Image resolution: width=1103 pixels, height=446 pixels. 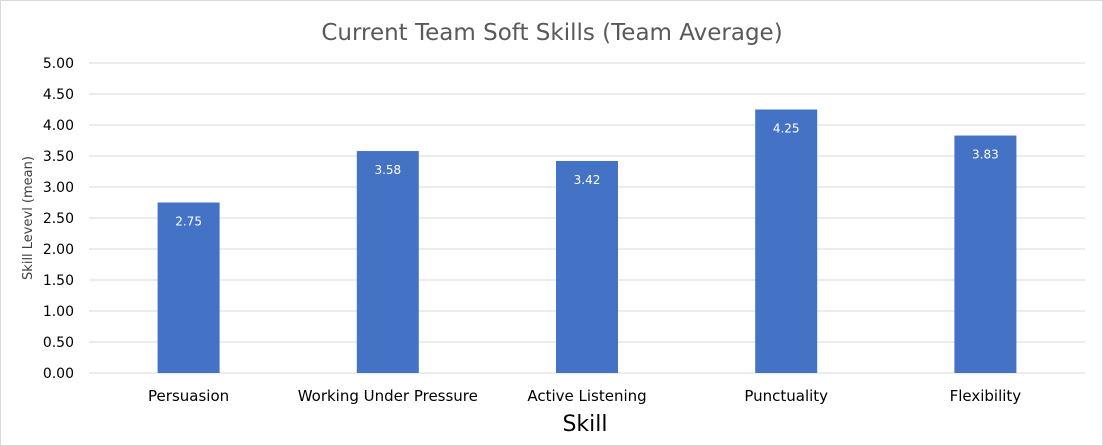 I want to click on data-label: 3.42, so click(x=587, y=180).